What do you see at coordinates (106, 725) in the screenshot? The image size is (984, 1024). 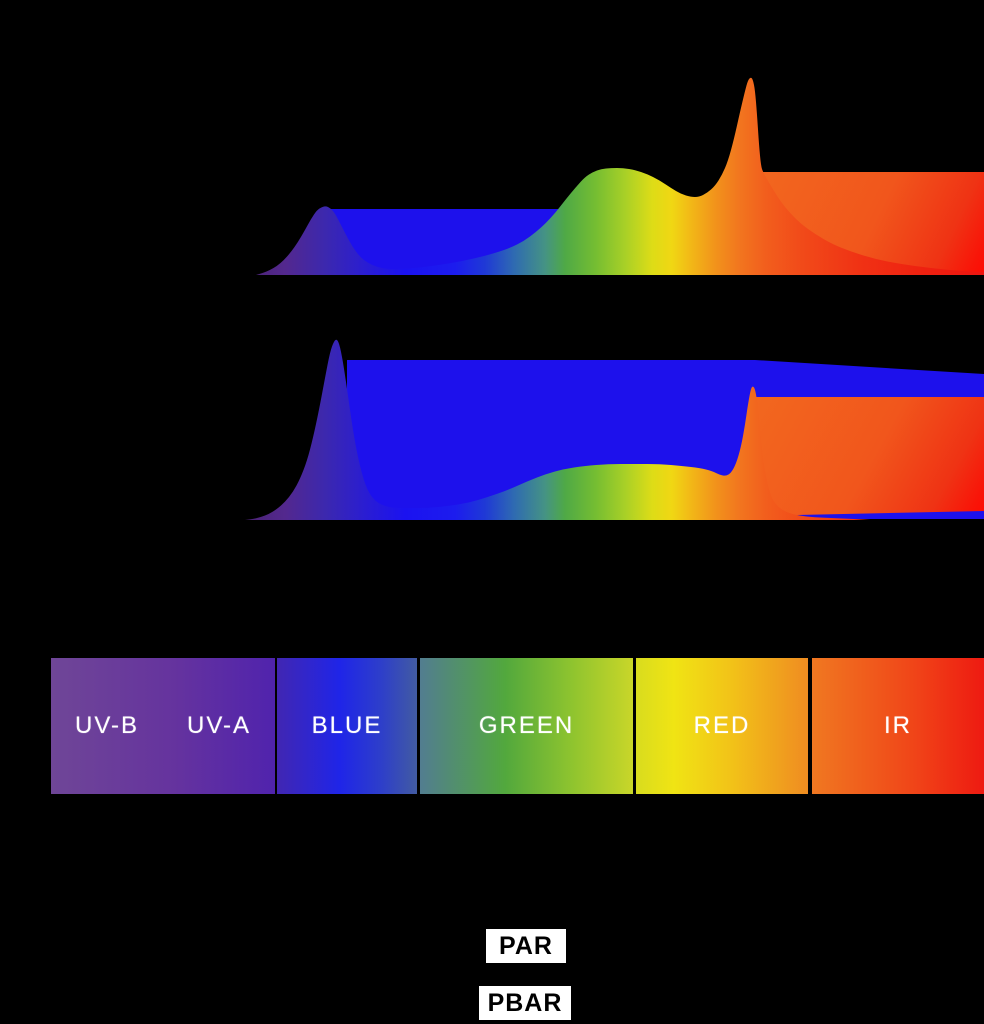 I see `band-label-uvb: UV-B` at bounding box center [106, 725].